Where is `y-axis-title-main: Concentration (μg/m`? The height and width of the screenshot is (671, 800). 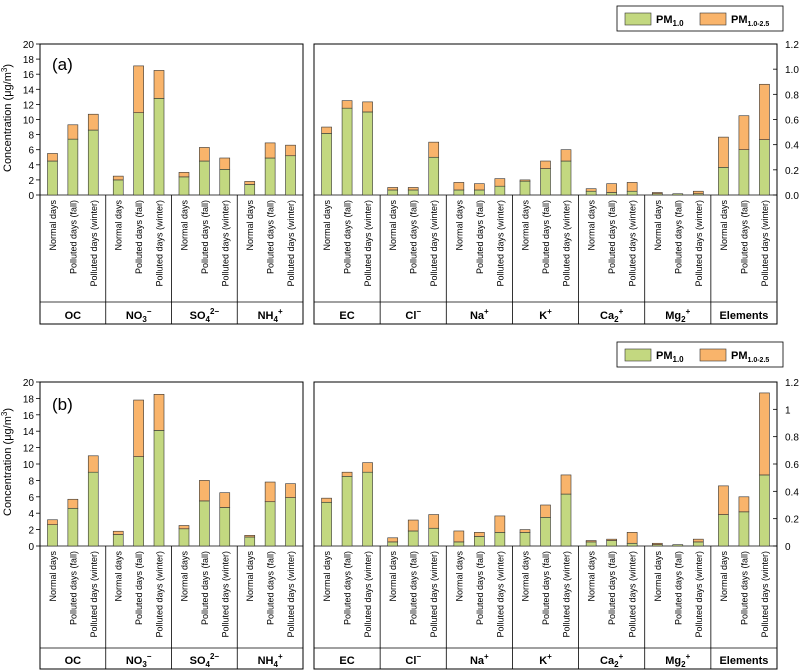
y-axis-title-main: Concentration (μg/m is located at coordinates (8, 466).